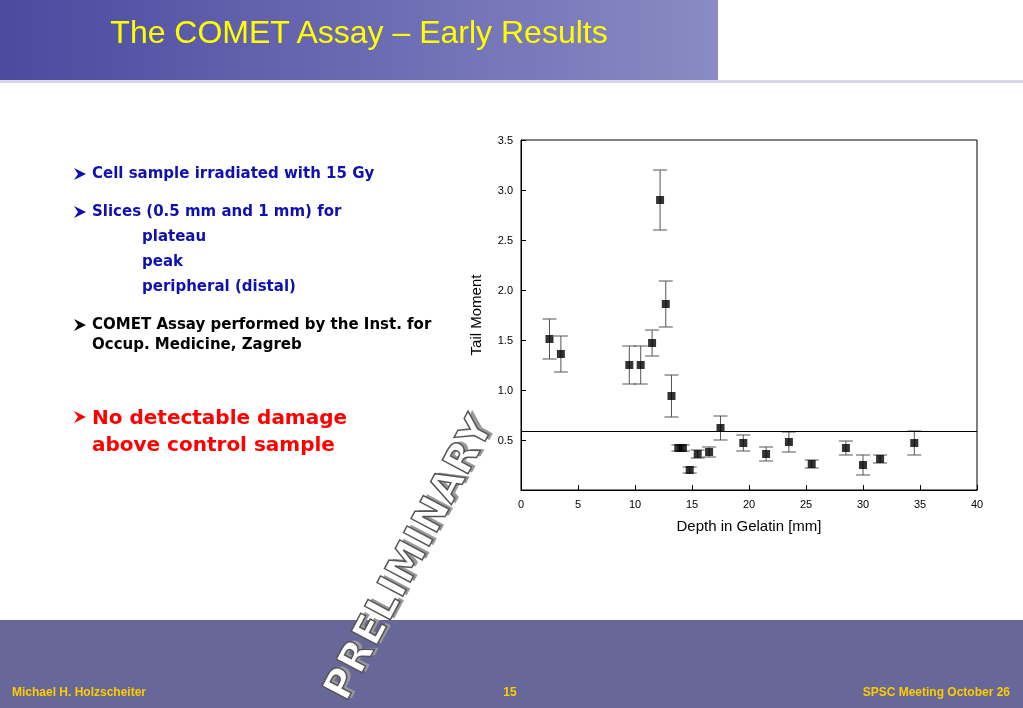  I want to click on text: plateau, so click(174, 236).